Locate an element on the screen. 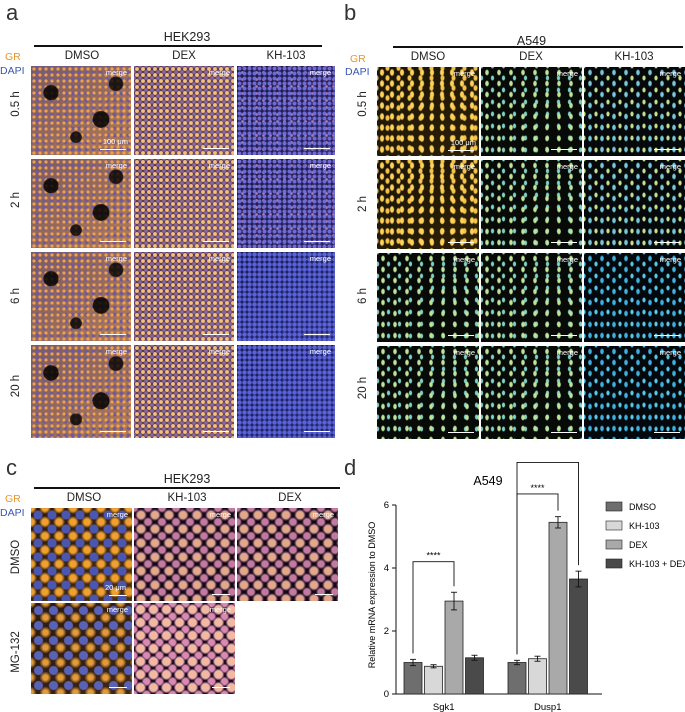 This screenshot has width=685, height=712. panel-b-image-kh103-2h: merge is located at coordinates (634, 204).